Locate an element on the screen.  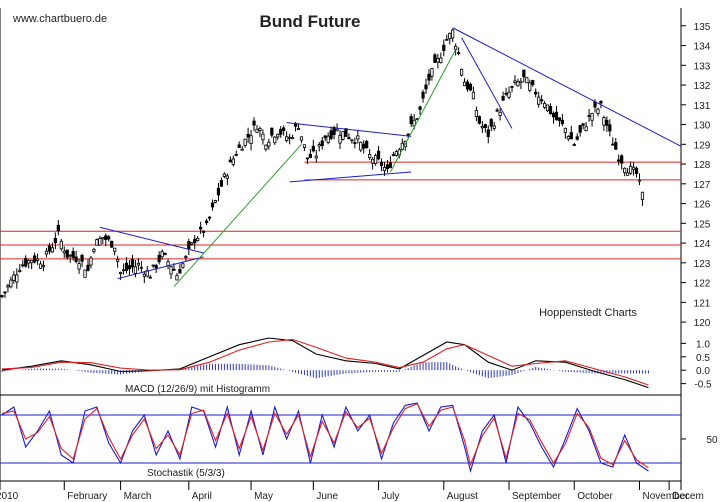
stochastic-k-line is located at coordinates (325, 438).